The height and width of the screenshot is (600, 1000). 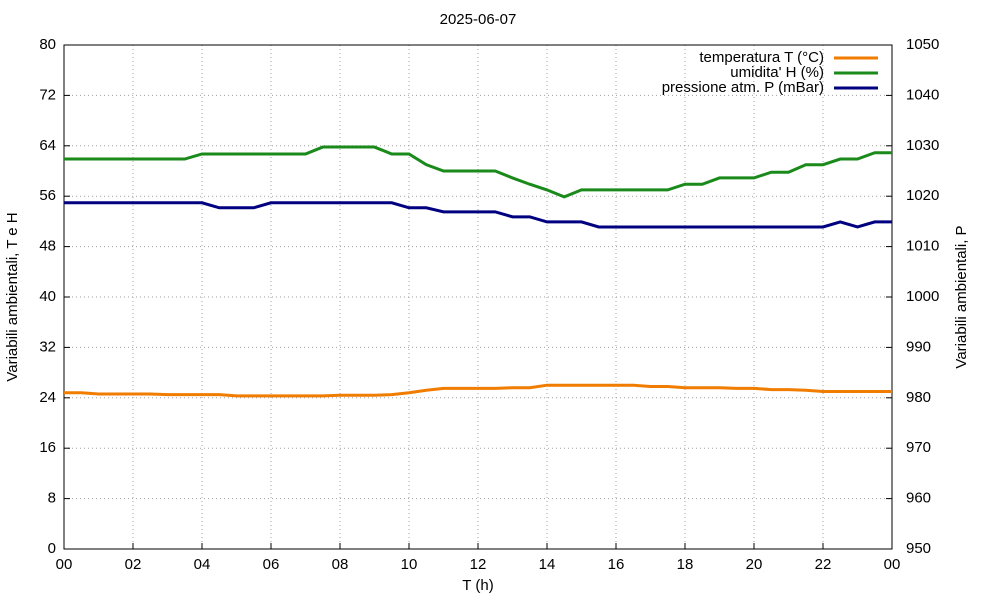 What do you see at coordinates (478, 564) in the screenshot?
I see `x-tick-label: 12` at bounding box center [478, 564].